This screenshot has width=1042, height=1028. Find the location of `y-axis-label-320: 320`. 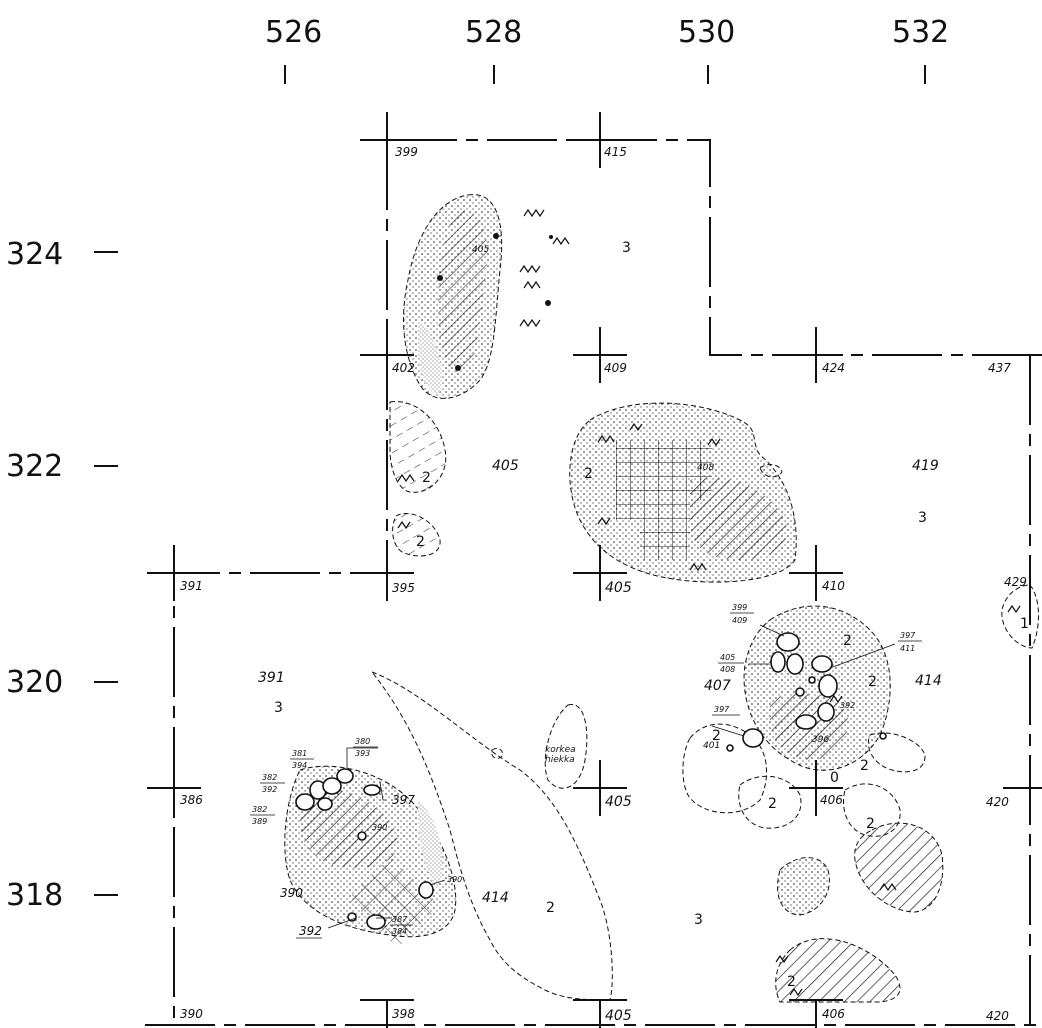

y-axis-label-320: 320 is located at coordinates (34, 682).